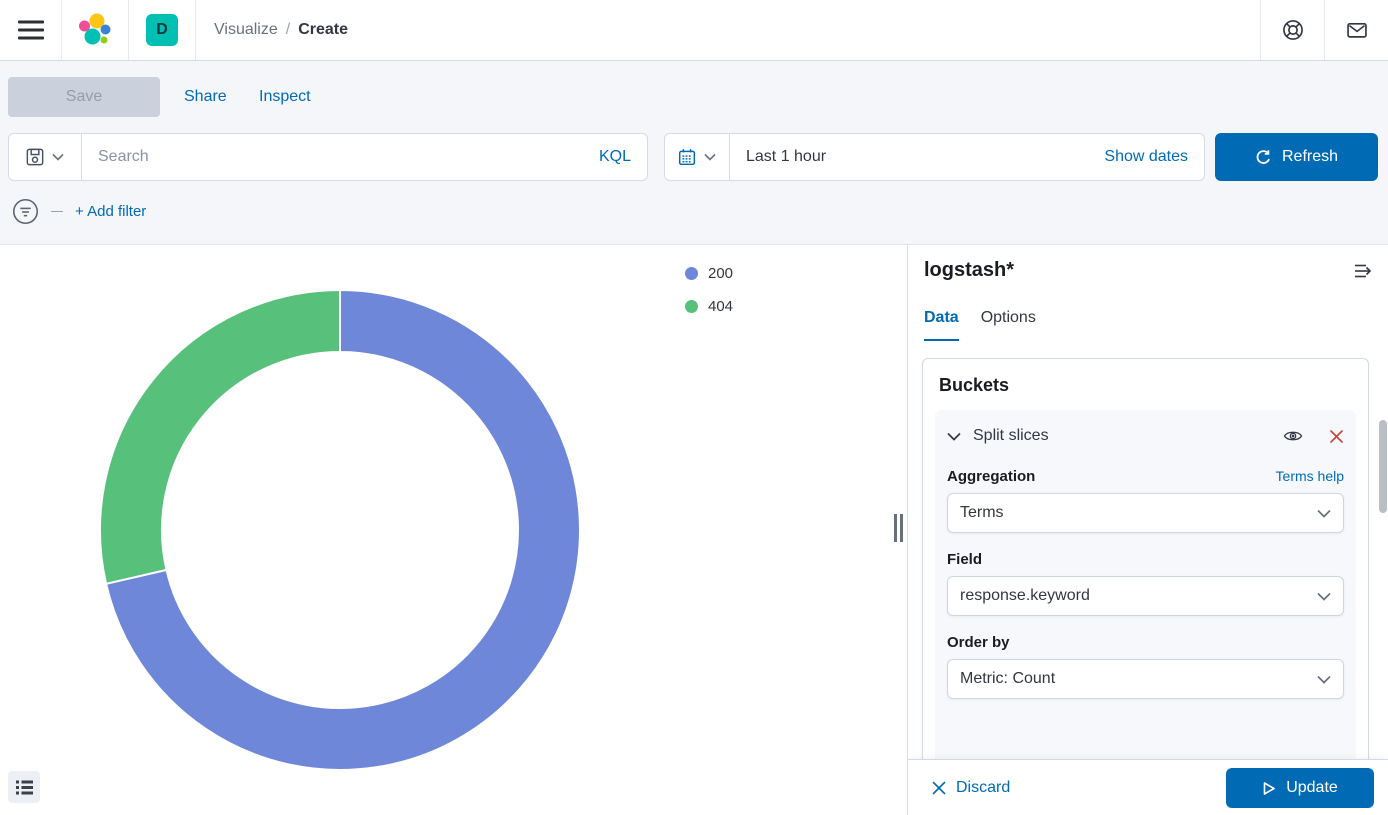 The height and width of the screenshot is (815, 1388). I want to click on breadcrumb: Visualize / Create, so click(272, 30).